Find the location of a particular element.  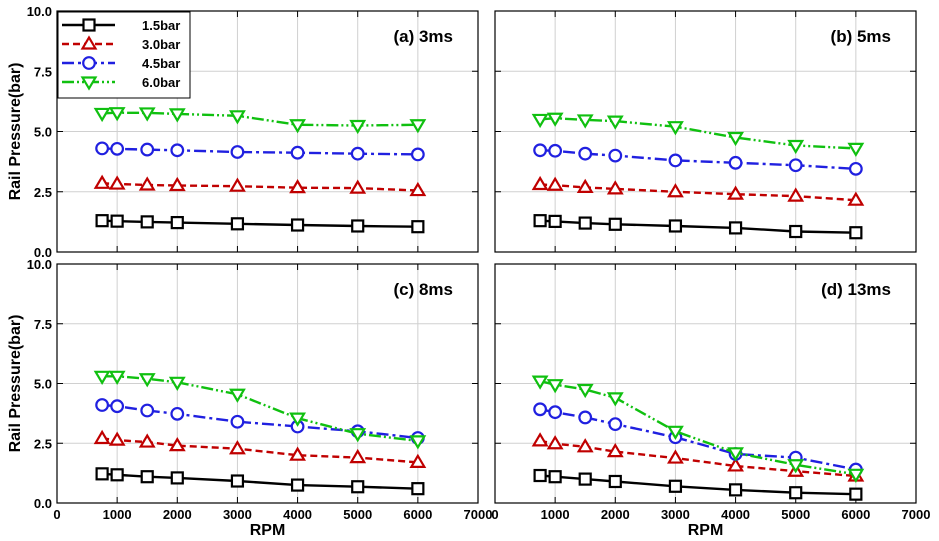

y-tick-label: 10.0 is located at coordinates (39, 264).